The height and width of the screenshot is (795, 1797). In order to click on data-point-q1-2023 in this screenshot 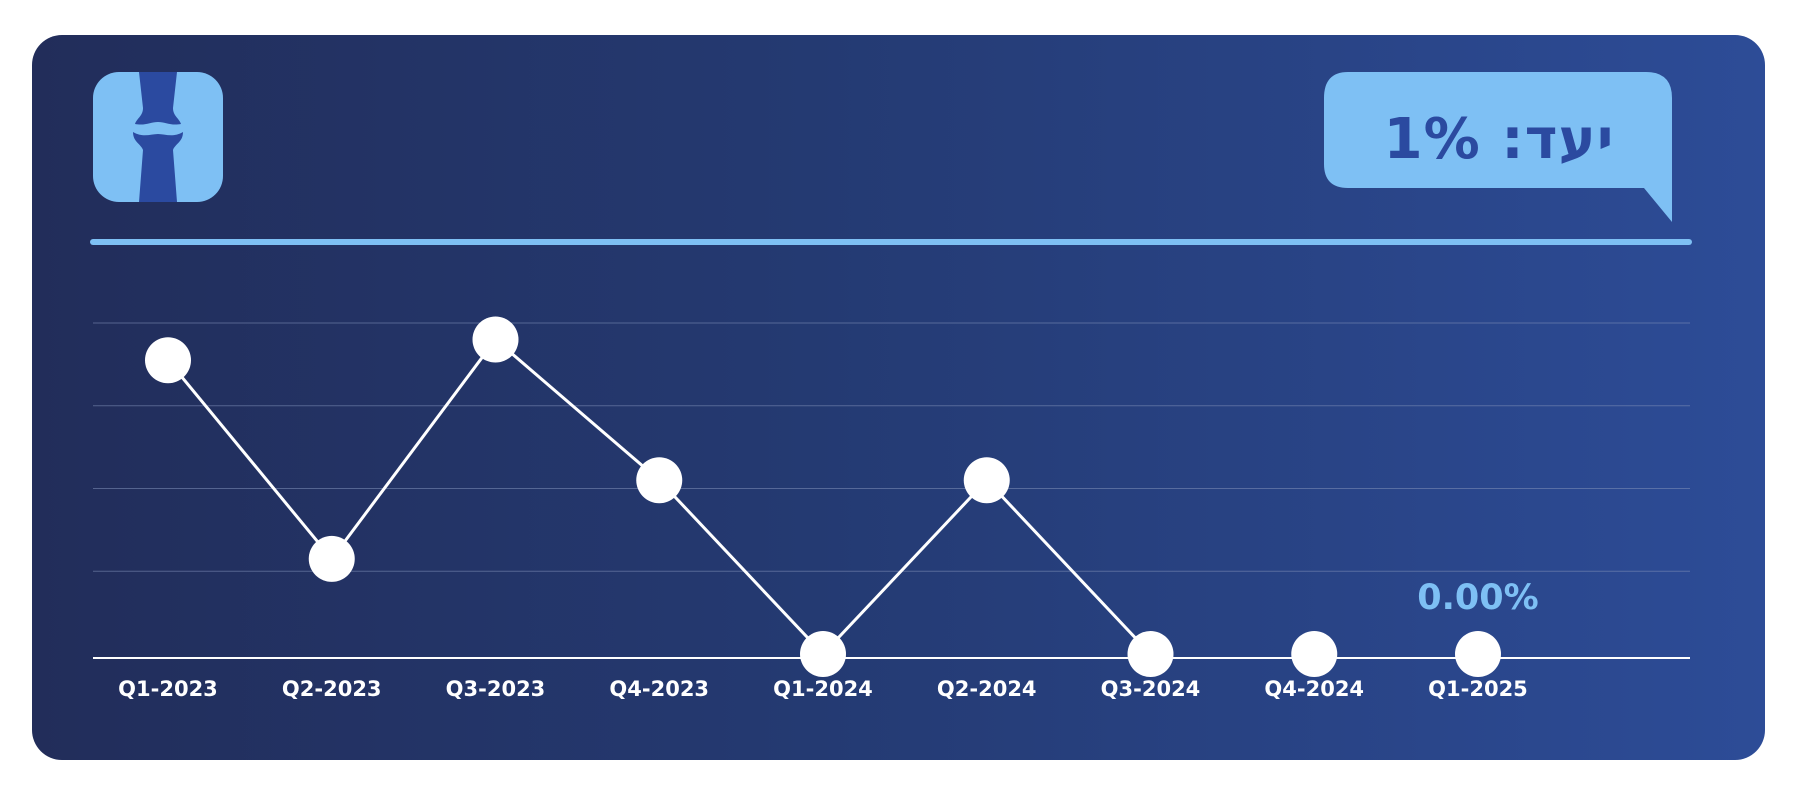, I will do `click(168, 360)`.